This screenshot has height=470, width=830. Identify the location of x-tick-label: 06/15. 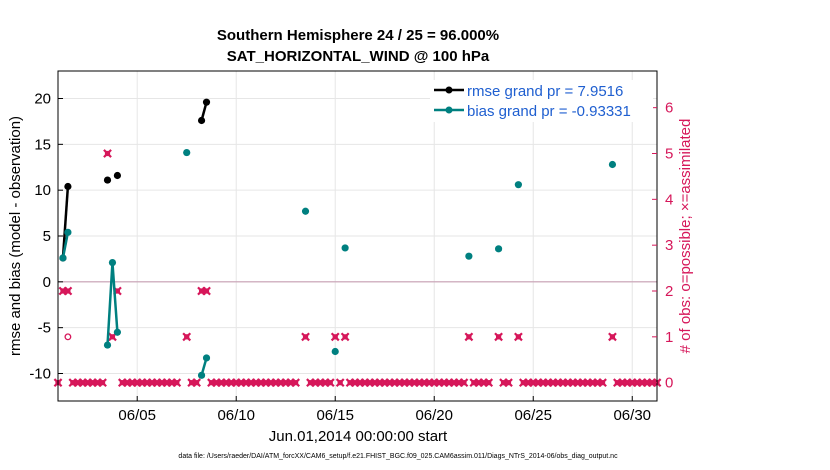
(335, 415).